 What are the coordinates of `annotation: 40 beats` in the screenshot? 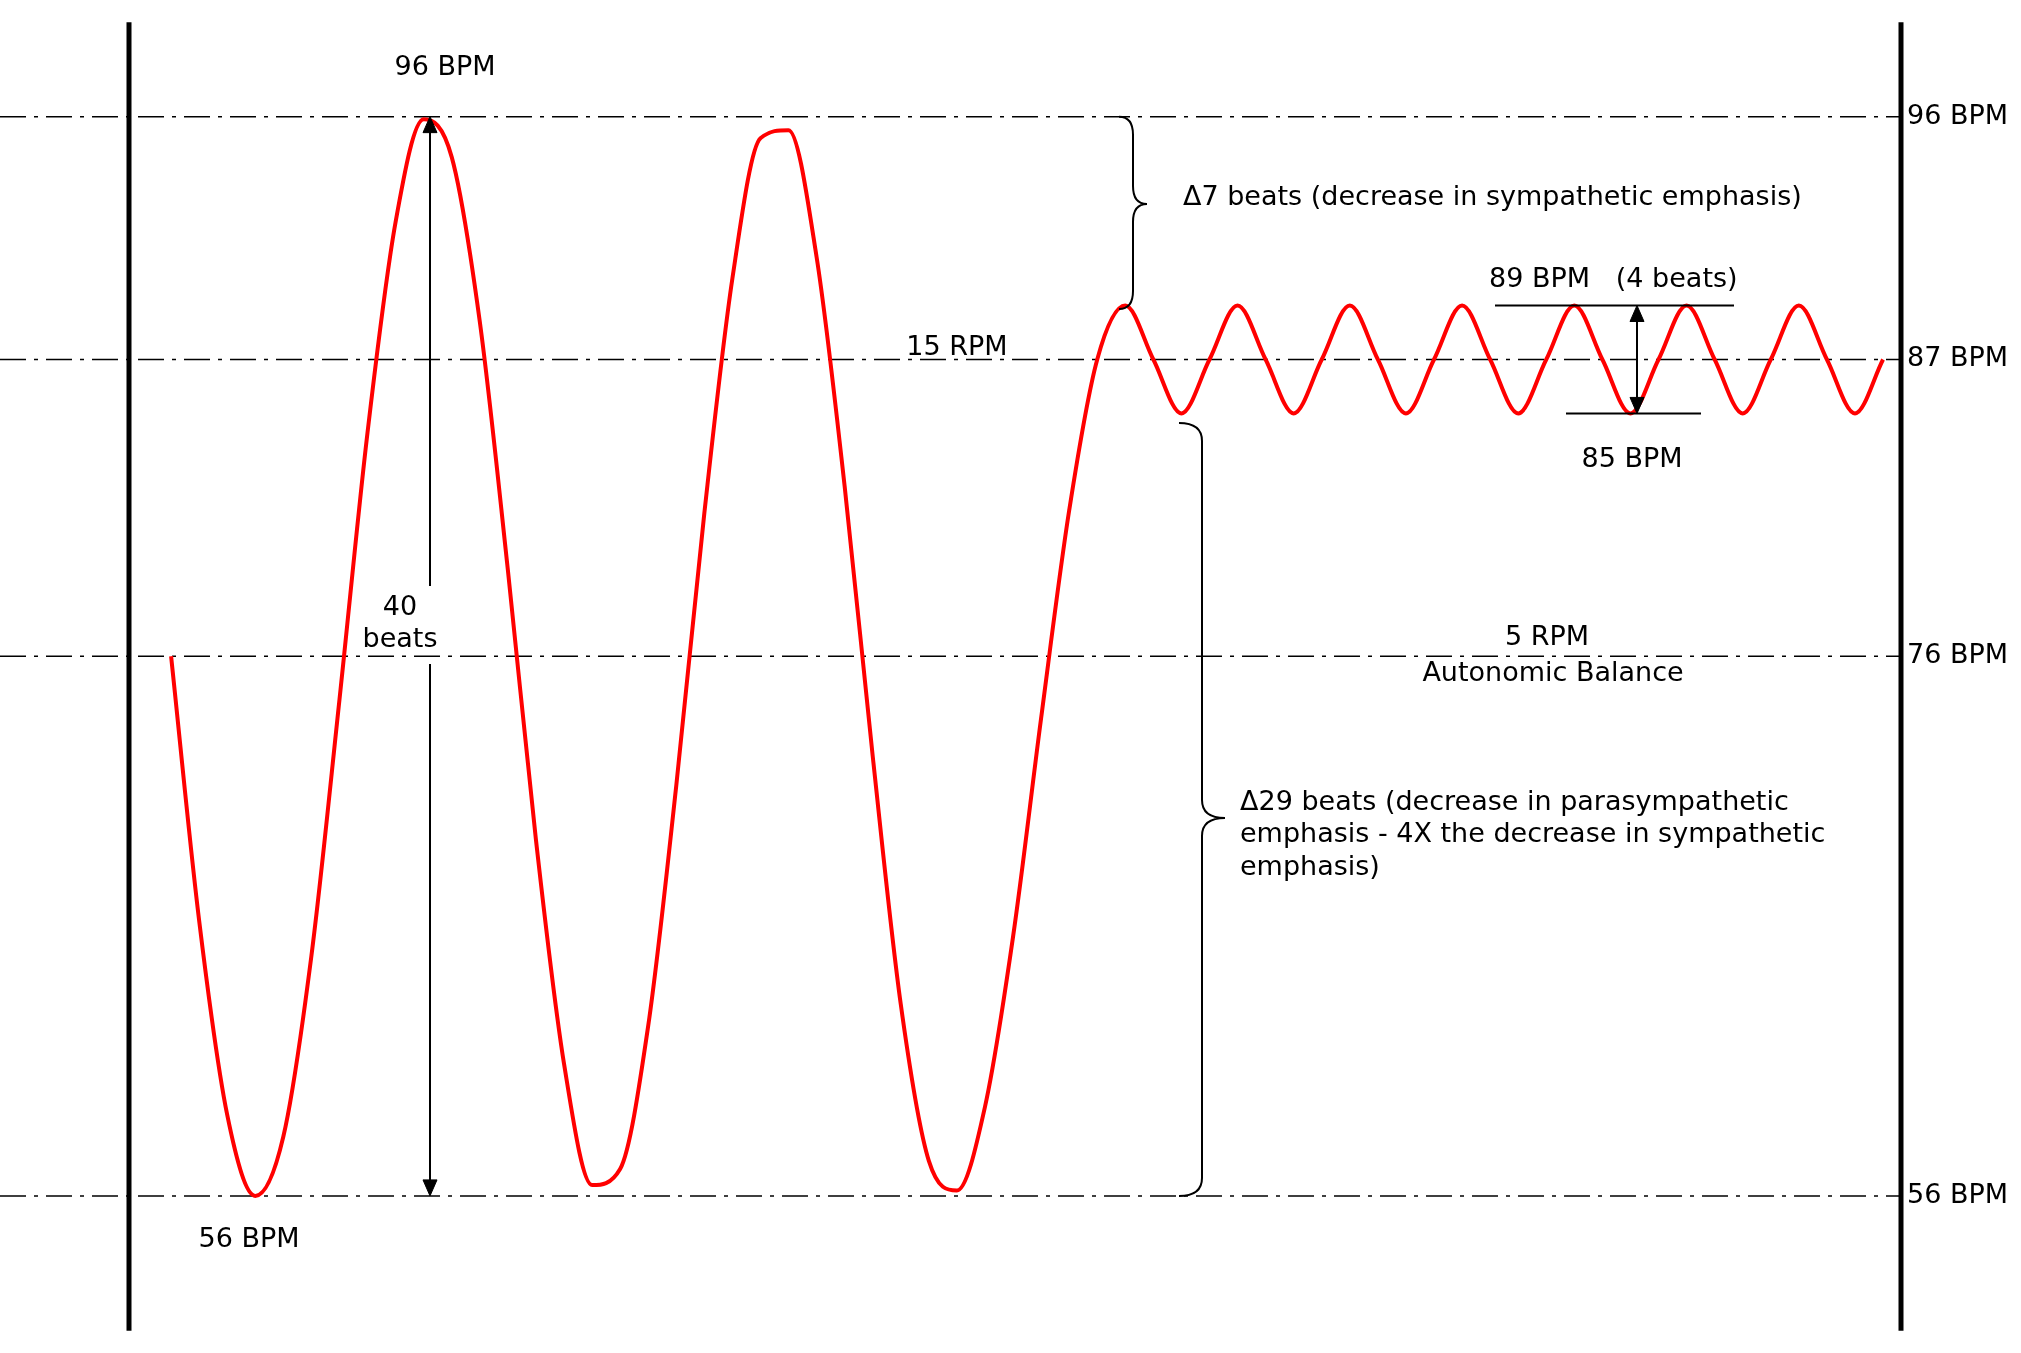 It's located at (400, 622).